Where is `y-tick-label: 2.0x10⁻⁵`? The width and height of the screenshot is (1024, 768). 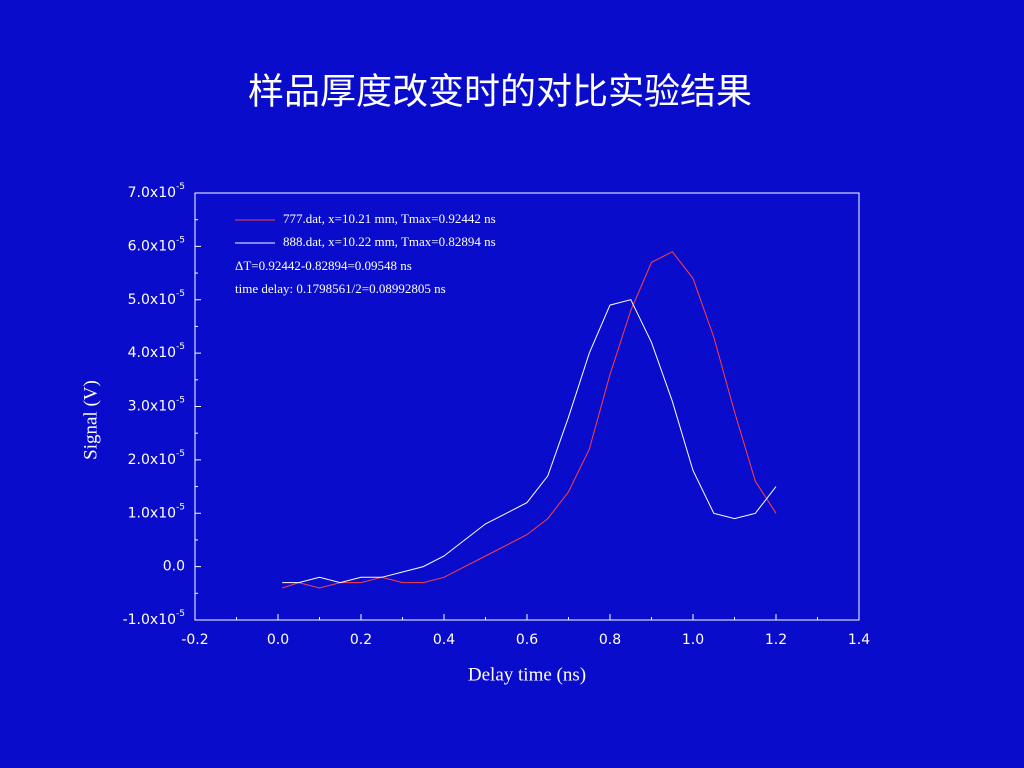 y-tick-label: 2.0x10⁻⁵ is located at coordinates (156, 458).